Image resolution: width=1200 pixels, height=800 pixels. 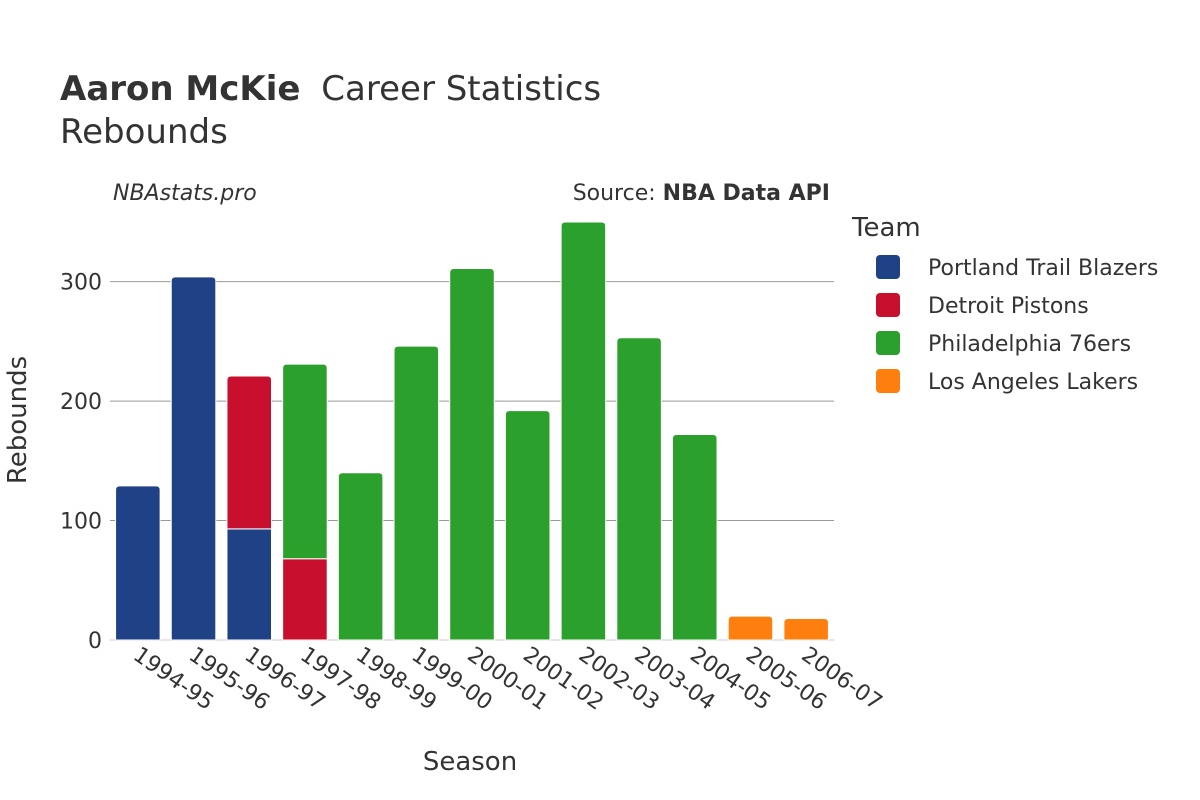 I want to click on legend-label: Philadelphia 76ers, so click(x=1029, y=344).